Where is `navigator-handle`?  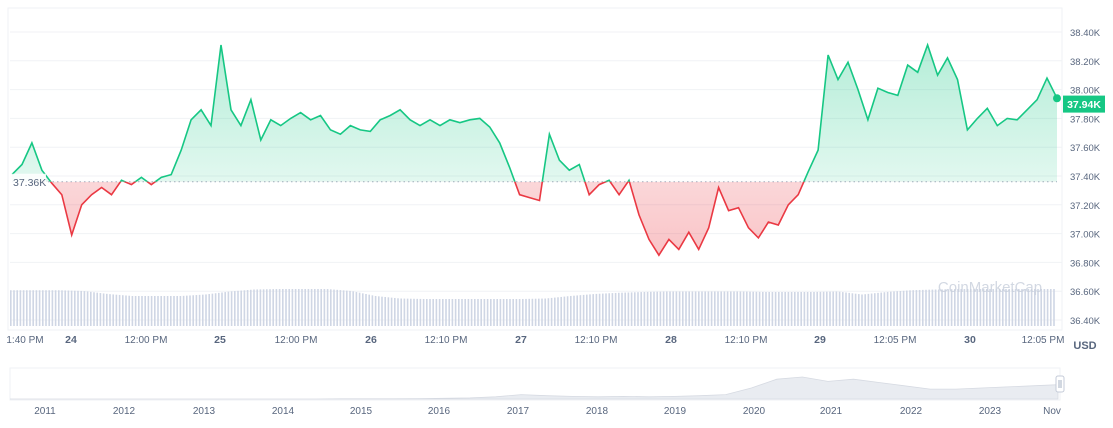 navigator-handle is located at coordinates (1060, 384).